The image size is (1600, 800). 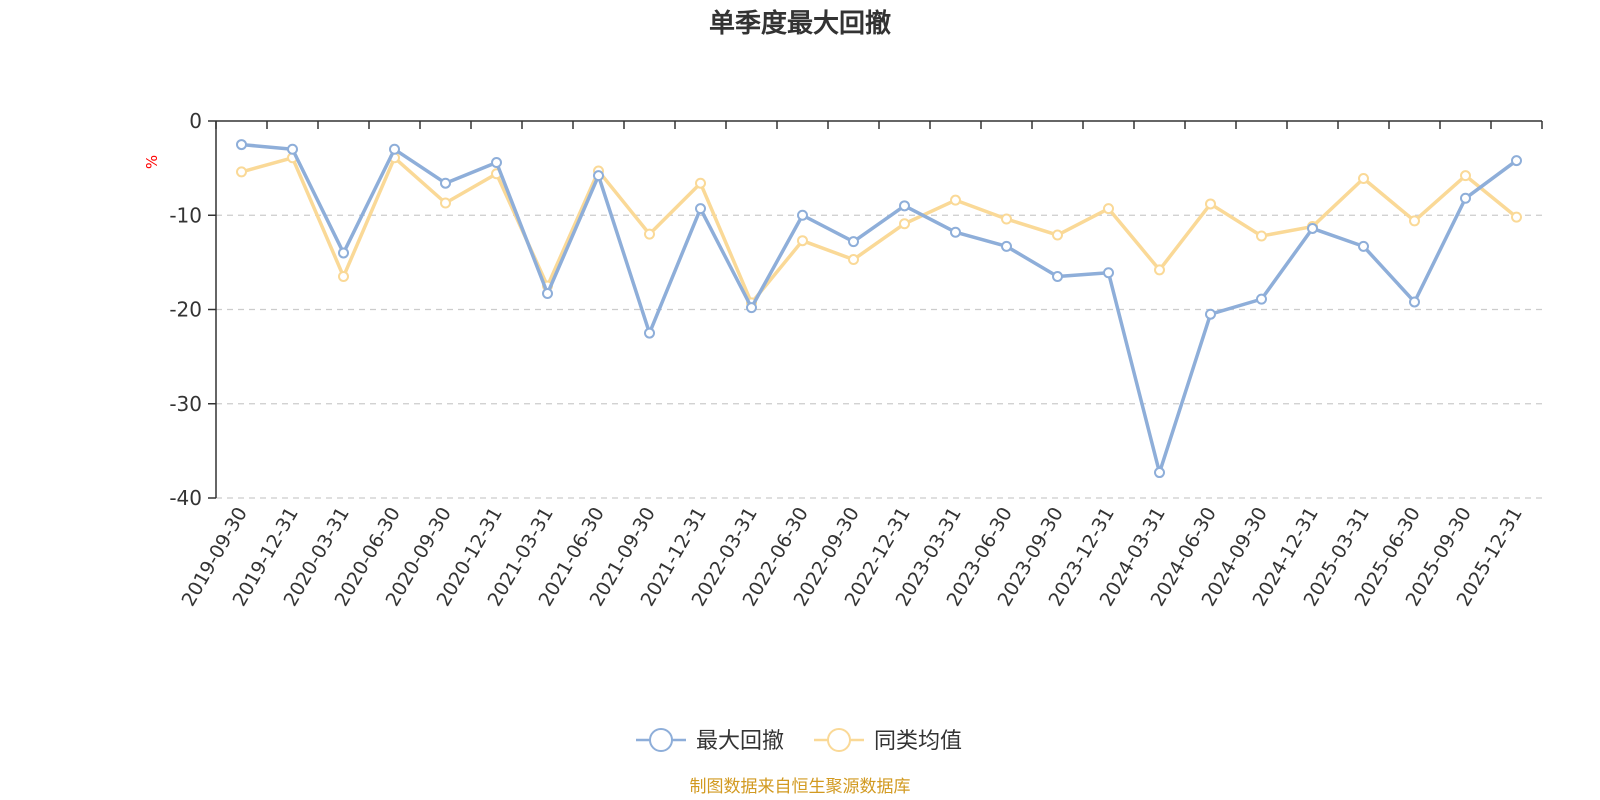 What do you see at coordinates (185, 404) in the screenshot?
I see `y-tick-label: -30` at bounding box center [185, 404].